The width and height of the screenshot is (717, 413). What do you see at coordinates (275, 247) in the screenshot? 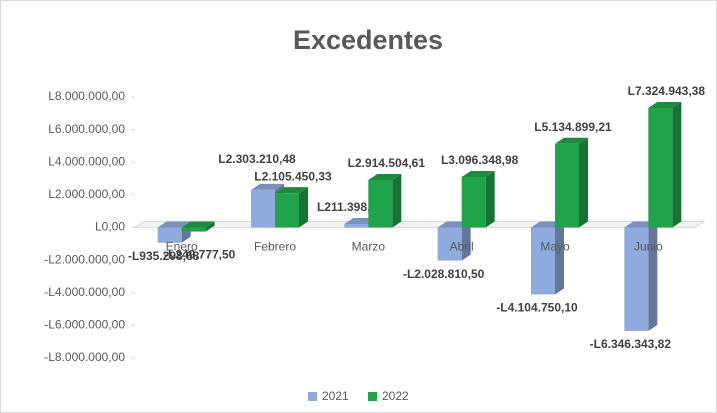
I see `x-tick-label: Febrero` at bounding box center [275, 247].